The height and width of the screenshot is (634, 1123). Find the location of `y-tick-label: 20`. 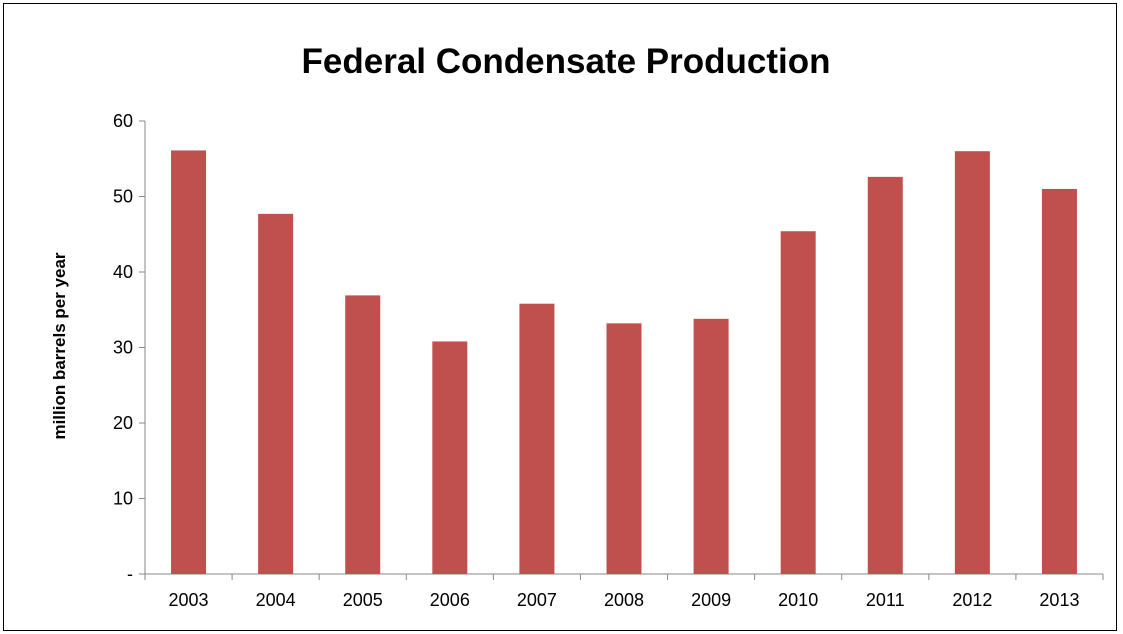

y-tick-label: 20 is located at coordinates (123, 423).